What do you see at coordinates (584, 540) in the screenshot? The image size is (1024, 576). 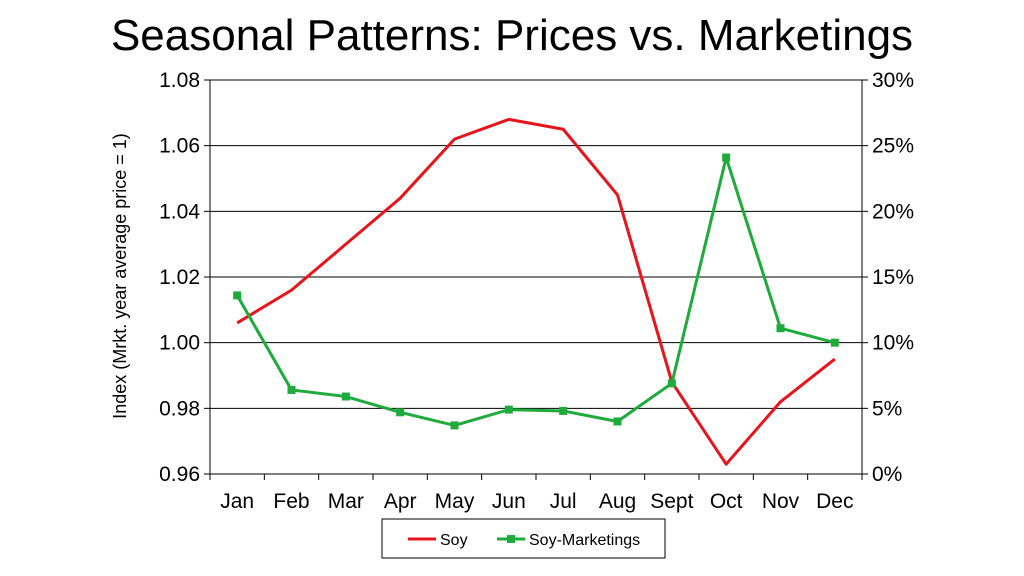 I see `legend-label: Soy-Marketings` at bounding box center [584, 540].